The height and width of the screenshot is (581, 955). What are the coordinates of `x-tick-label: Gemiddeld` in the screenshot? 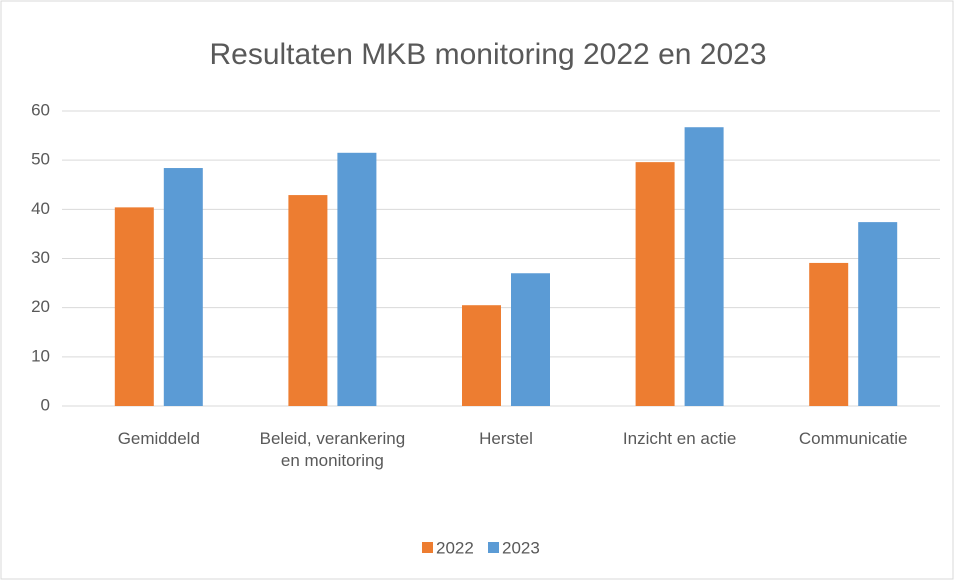 It's located at (158, 438).